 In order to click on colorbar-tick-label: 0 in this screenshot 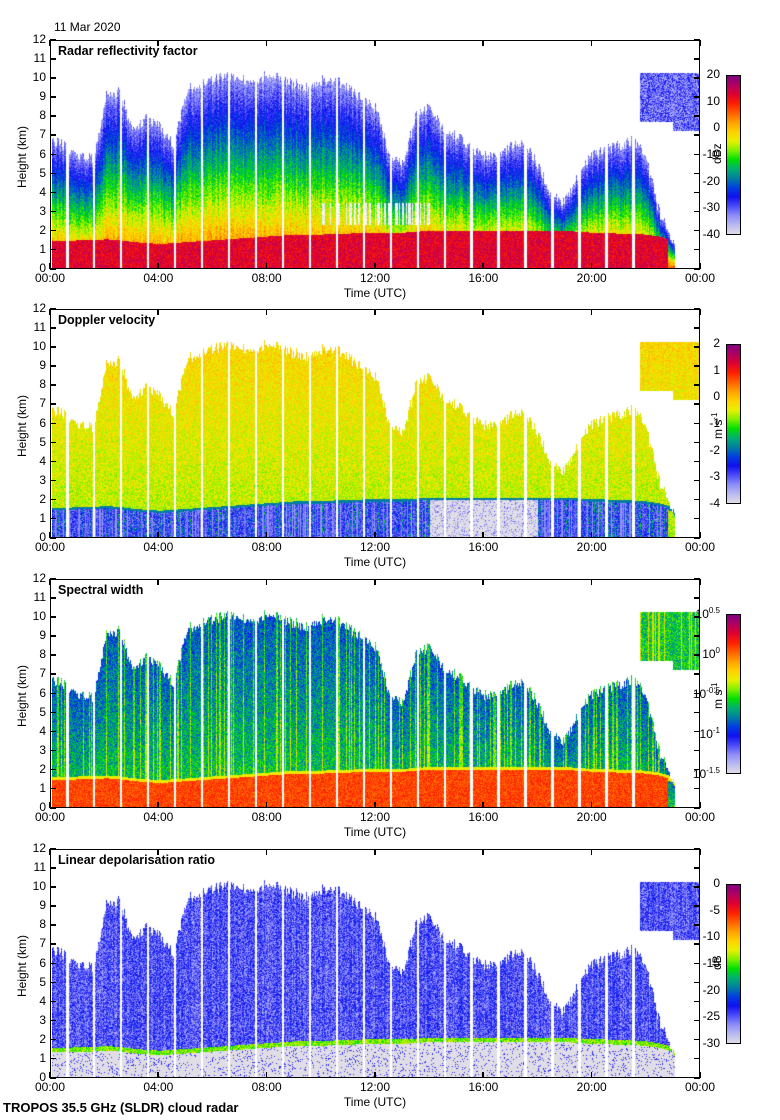, I will do `click(716, 127)`.